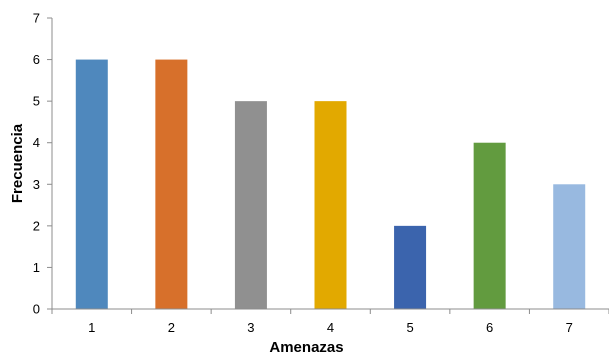 Image resolution: width=609 pixels, height=361 pixels. I want to click on y-tick-label: 5, so click(36, 101).